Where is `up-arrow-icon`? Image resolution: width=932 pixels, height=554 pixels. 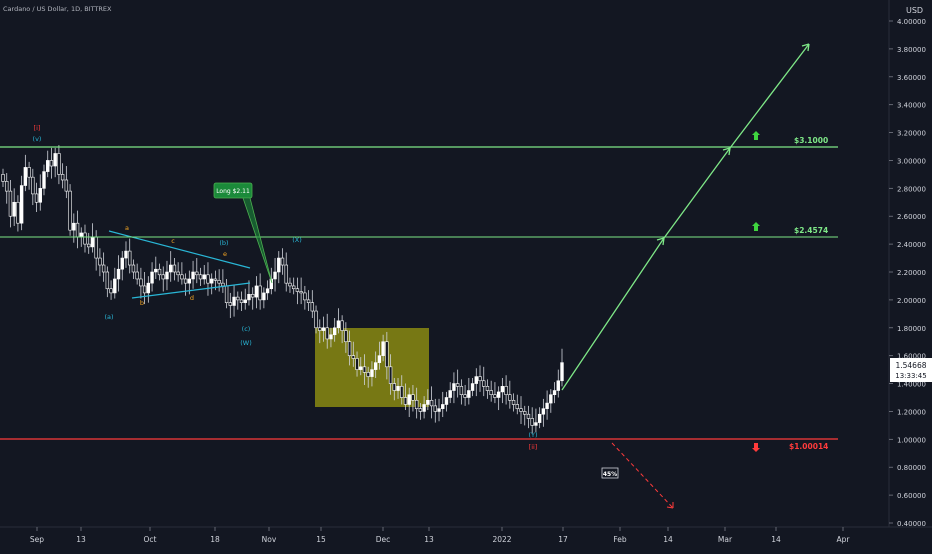
up-arrow-icon is located at coordinates (756, 135).